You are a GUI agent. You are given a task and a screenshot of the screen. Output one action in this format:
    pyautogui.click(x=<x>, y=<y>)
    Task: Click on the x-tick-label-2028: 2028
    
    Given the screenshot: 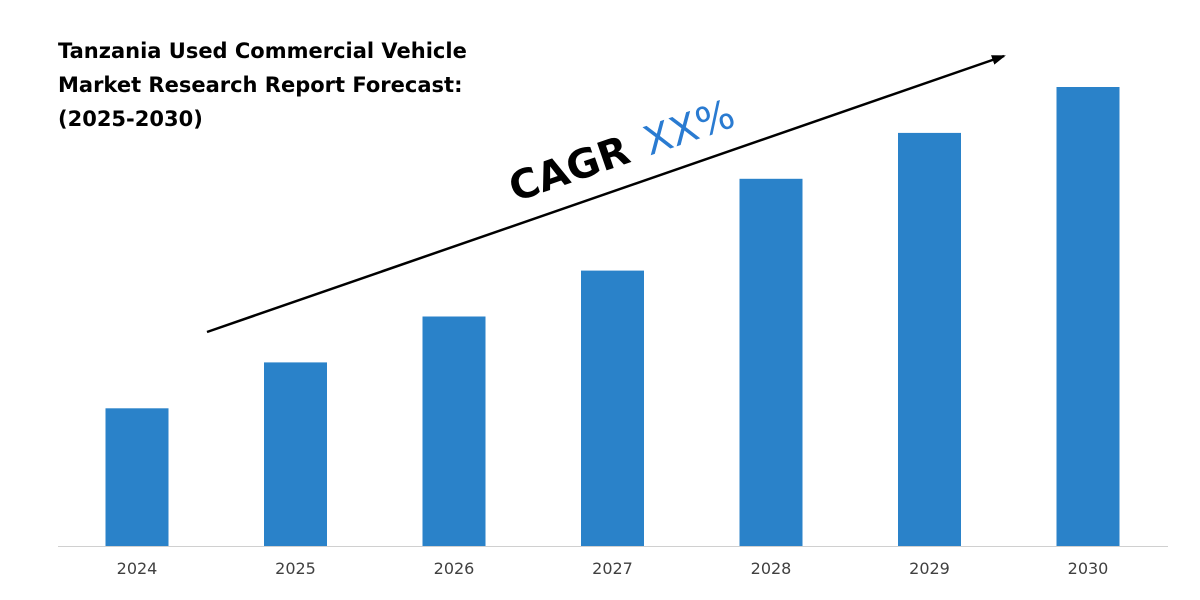 What is the action you would take?
    pyautogui.click(x=771, y=568)
    